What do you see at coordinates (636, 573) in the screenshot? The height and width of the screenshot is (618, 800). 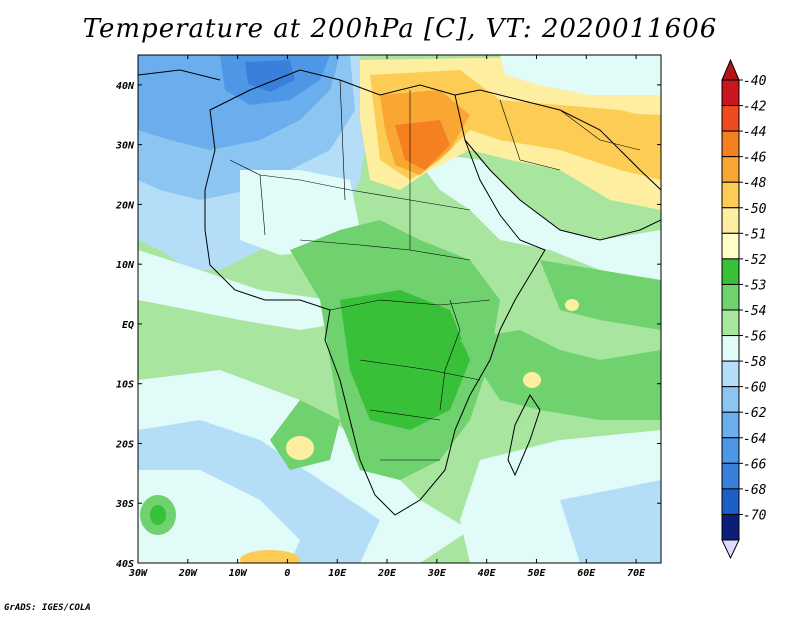 I see `lon-tick-label: 70E` at bounding box center [636, 573].